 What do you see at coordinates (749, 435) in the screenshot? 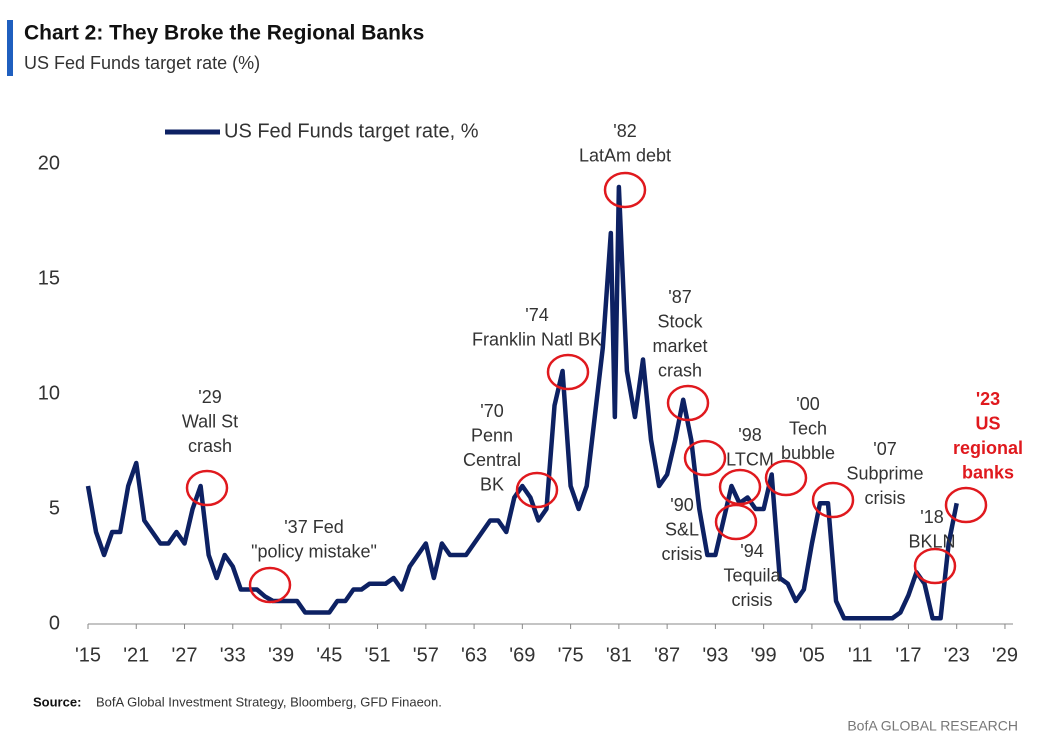
I see `annotation-text: '98` at bounding box center [749, 435].